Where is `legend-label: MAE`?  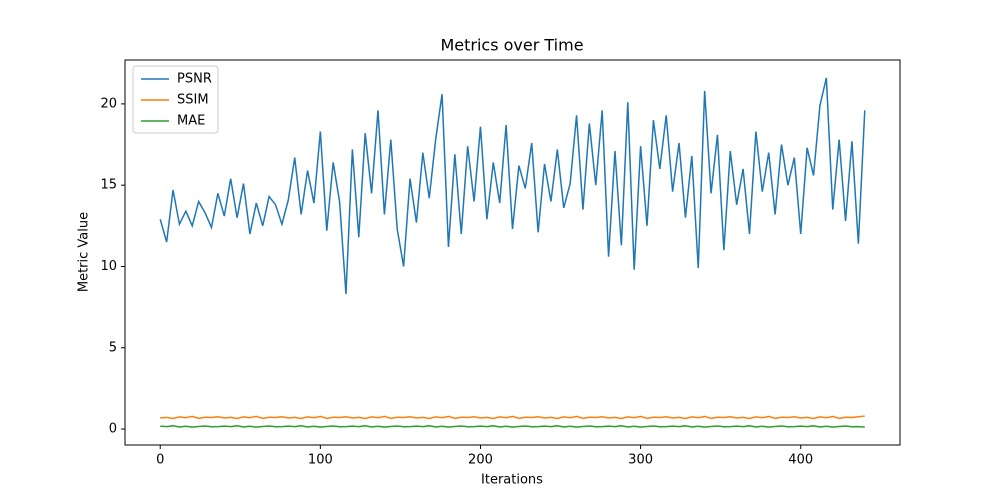 legend-label: MAE is located at coordinates (191, 121).